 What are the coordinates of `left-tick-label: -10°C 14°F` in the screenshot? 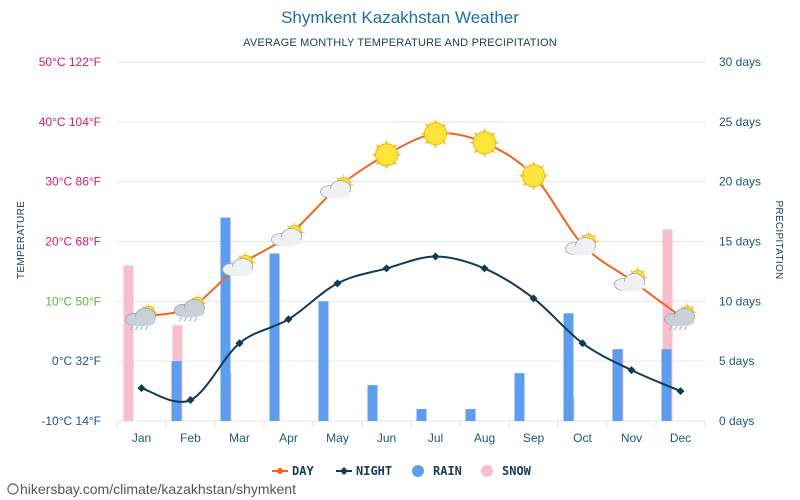 It's located at (71, 421).